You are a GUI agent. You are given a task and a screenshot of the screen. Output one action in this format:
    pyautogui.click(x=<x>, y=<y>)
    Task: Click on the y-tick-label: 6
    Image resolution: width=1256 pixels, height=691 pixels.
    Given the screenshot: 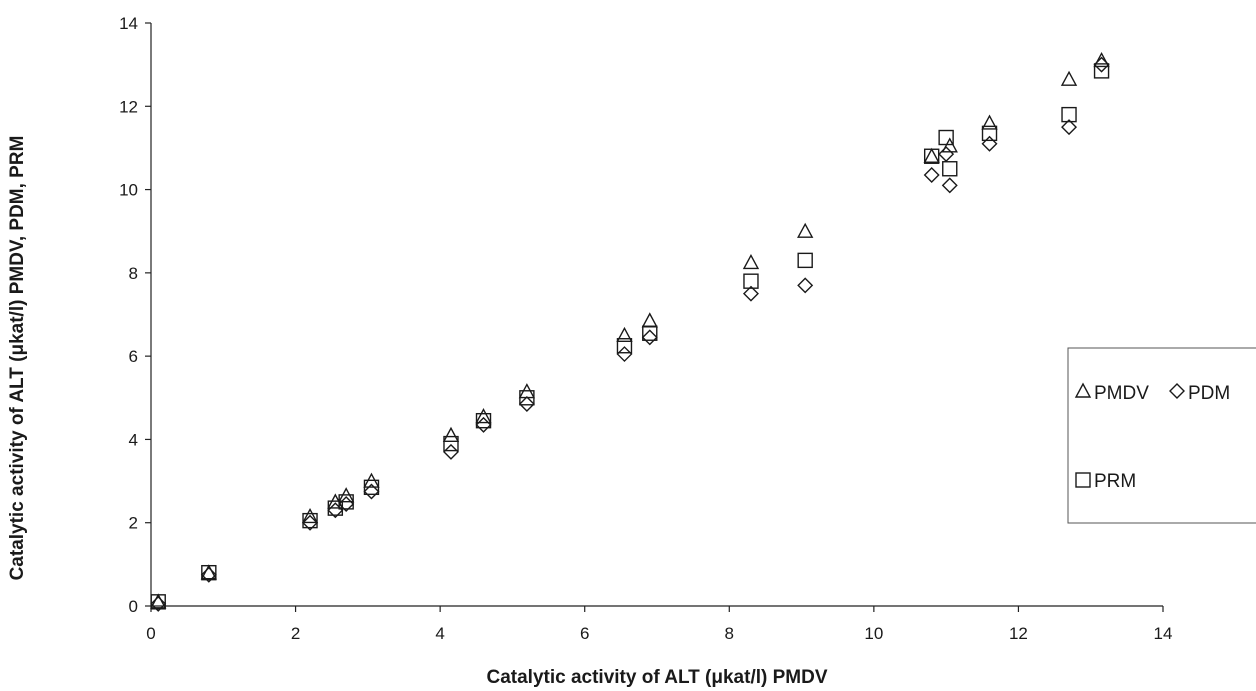 What is the action you would take?
    pyautogui.click(x=133, y=356)
    